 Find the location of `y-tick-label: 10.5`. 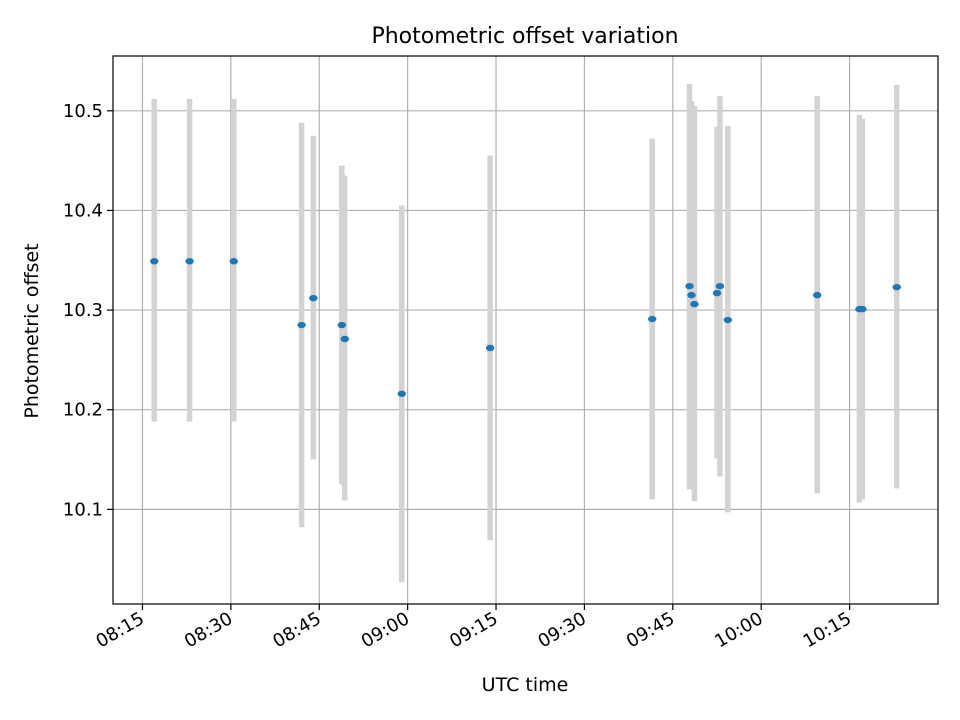

y-tick-label: 10.5 is located at coordinates (83, 111).